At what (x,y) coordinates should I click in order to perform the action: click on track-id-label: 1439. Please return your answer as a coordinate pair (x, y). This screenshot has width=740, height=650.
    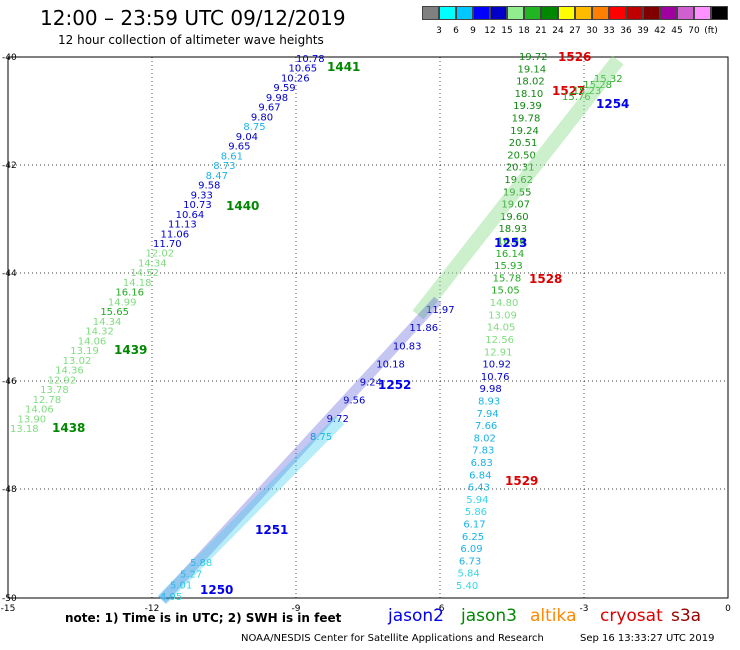
    Looking at the image, I should click on (130, 350).